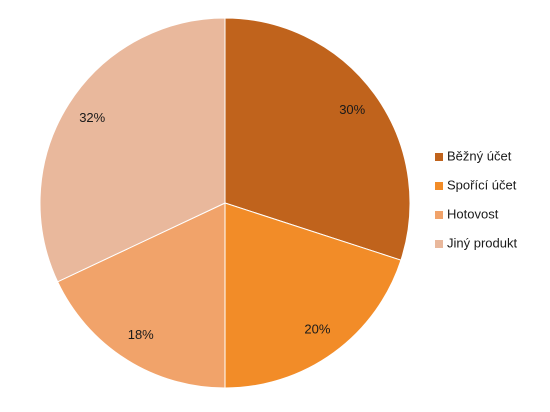 This screenshot has height=412, width=550. What do you see at coordinates (482, 242) in the screenshot?
I see `legend-label: Jiný produkt` at bounding box center [482, 242].